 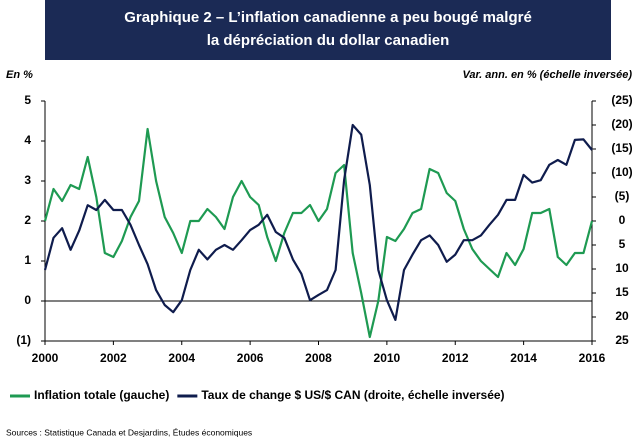 I want to click on y-tick-label: 3, so click(x=27, y=180).